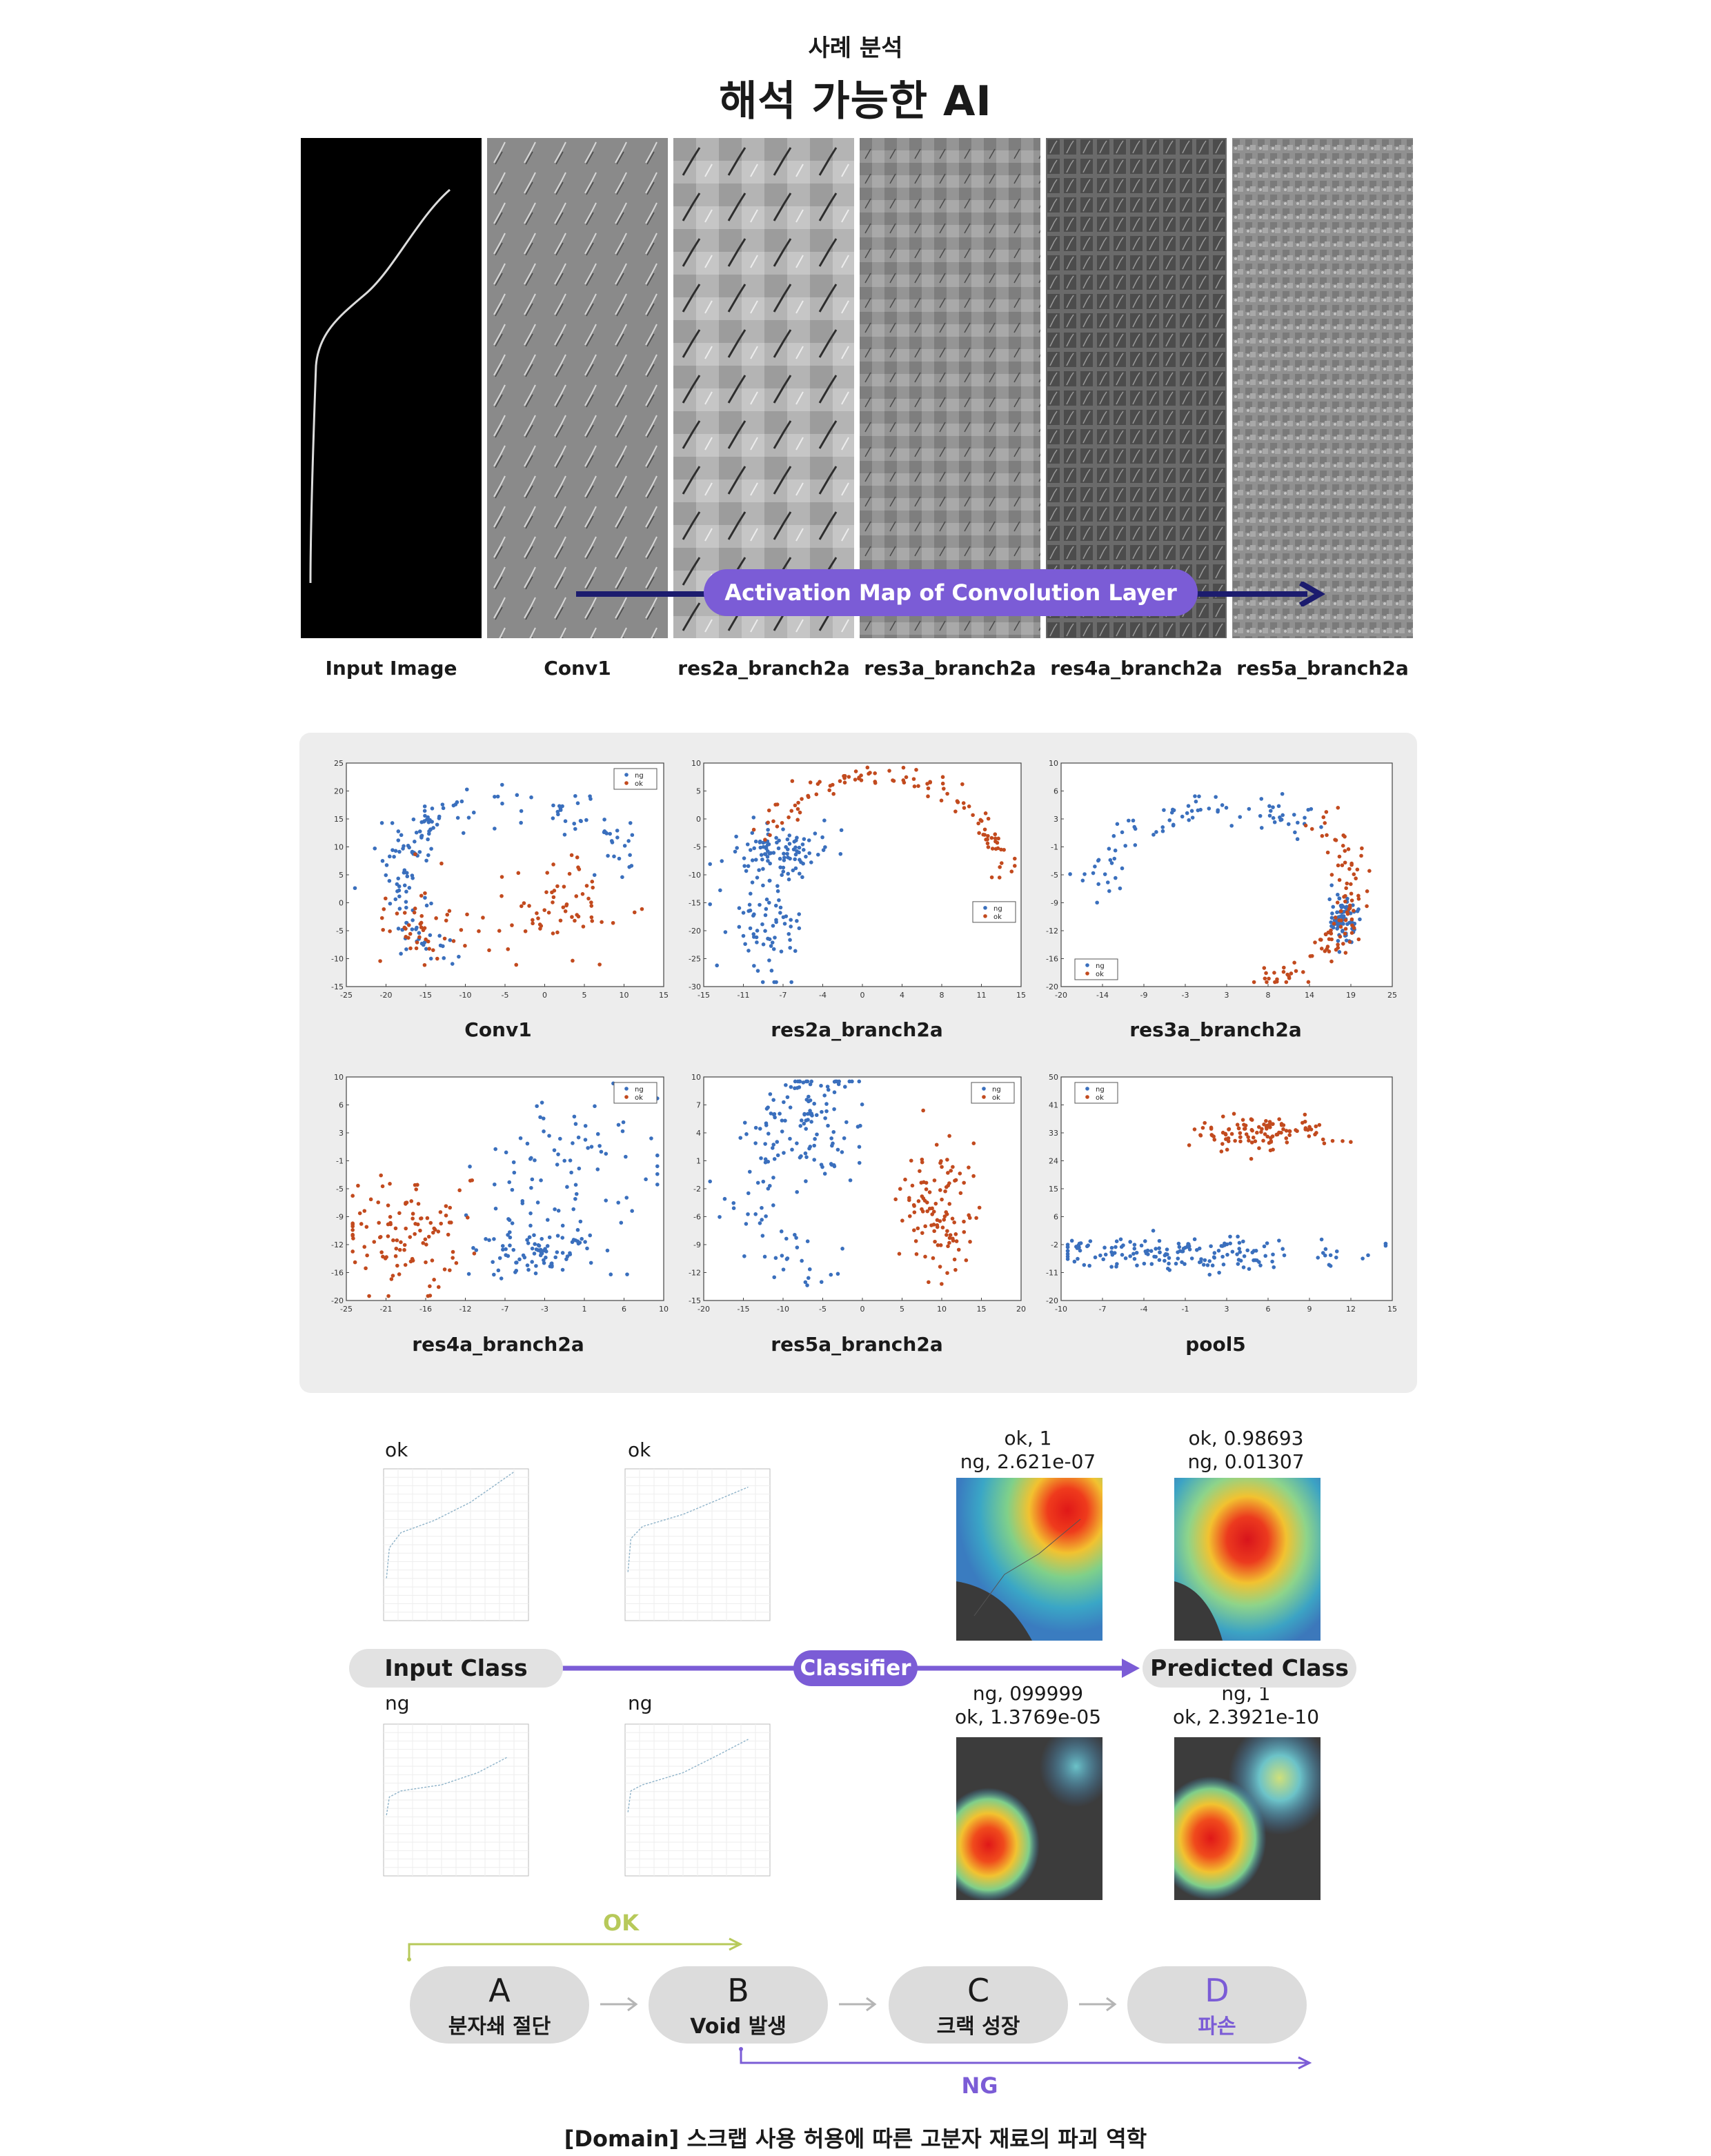 Image resolution: width=1711 pixels, height=2156 pixels. Describe the element at coordinates (699, 1161) in the screenshot. I see `y-tick-label: 1` at that location.